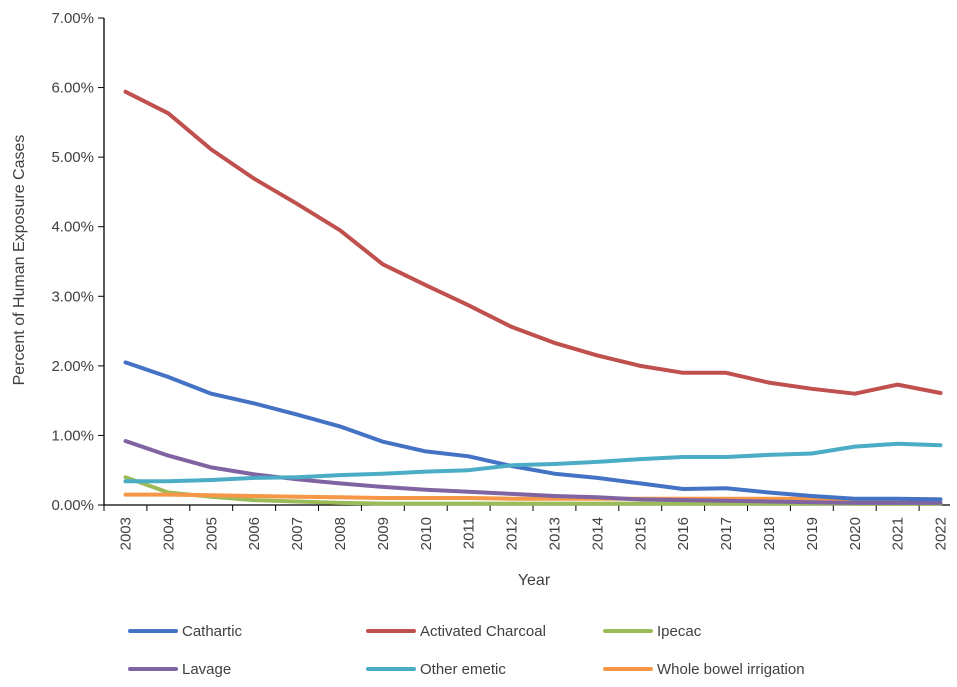 The image size is (957, 687). Describe the element at coordinates (812, 533) in the screenshot. I see `x-tick-label: 2019` at that location.